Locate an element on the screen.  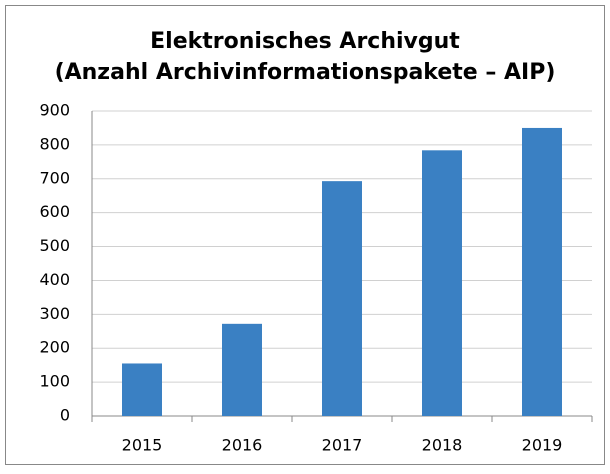
y-tick-label: 400 is located at coordinates (54, 279).